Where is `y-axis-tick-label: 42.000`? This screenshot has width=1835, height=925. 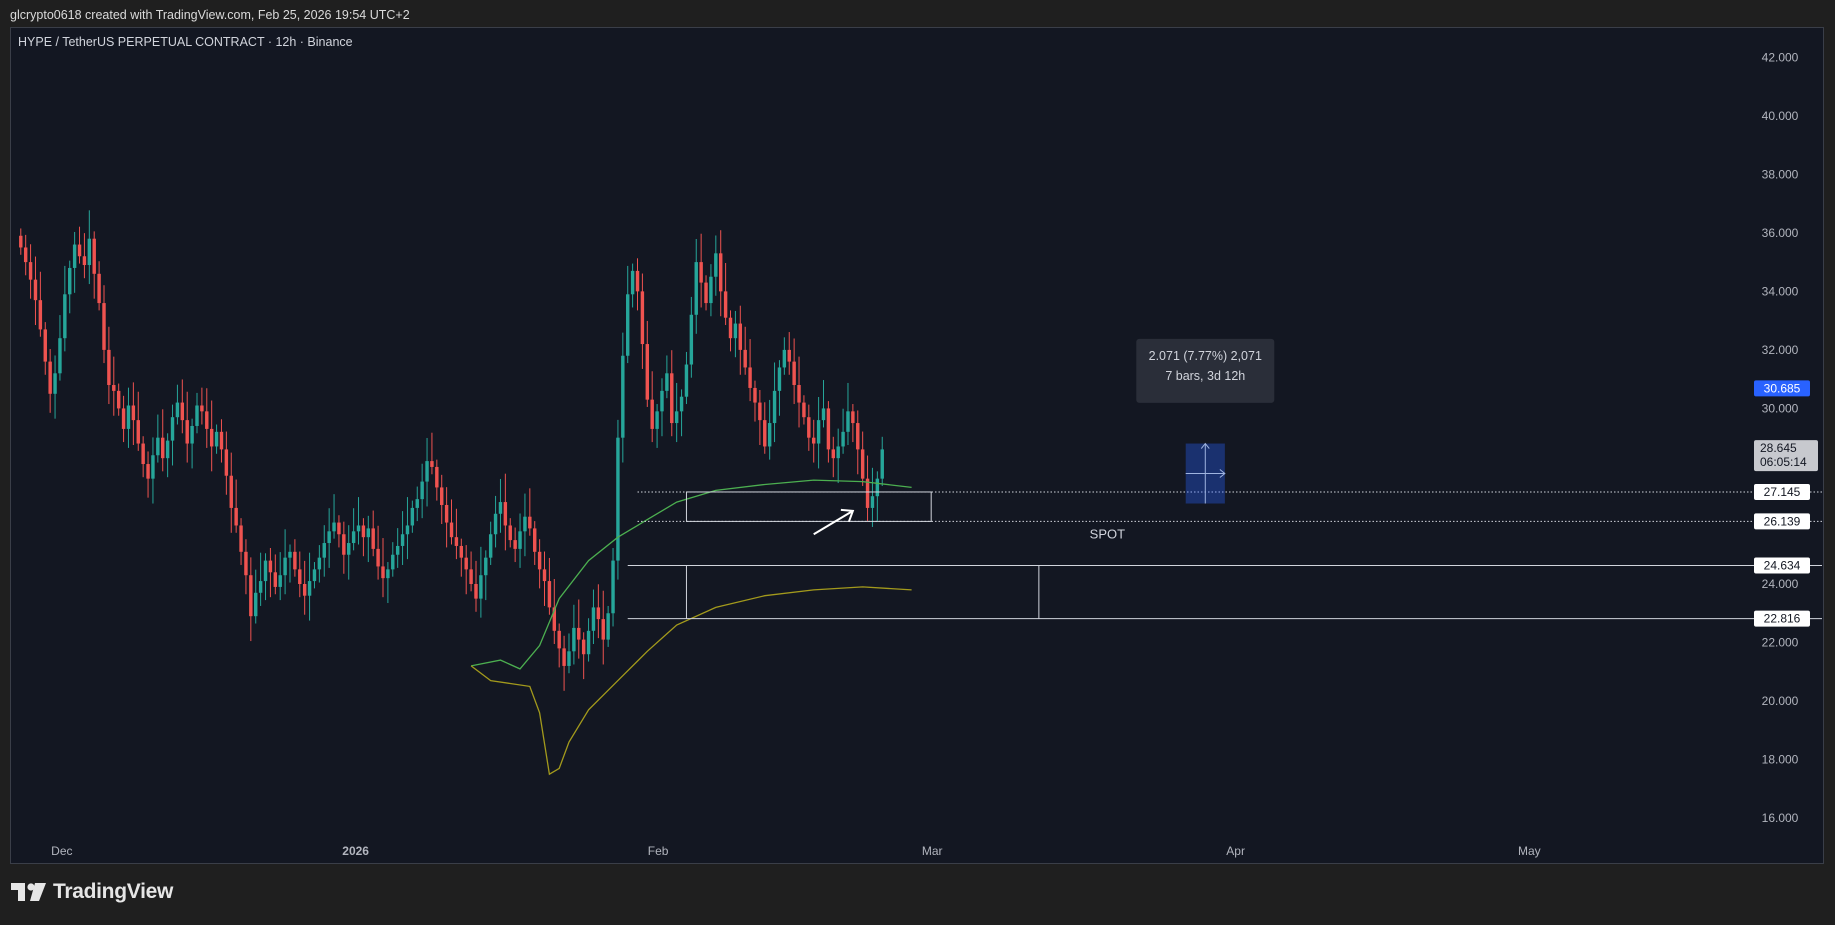
y-axis-tick-label: 42.000 is located at coordinates (1780, 57).